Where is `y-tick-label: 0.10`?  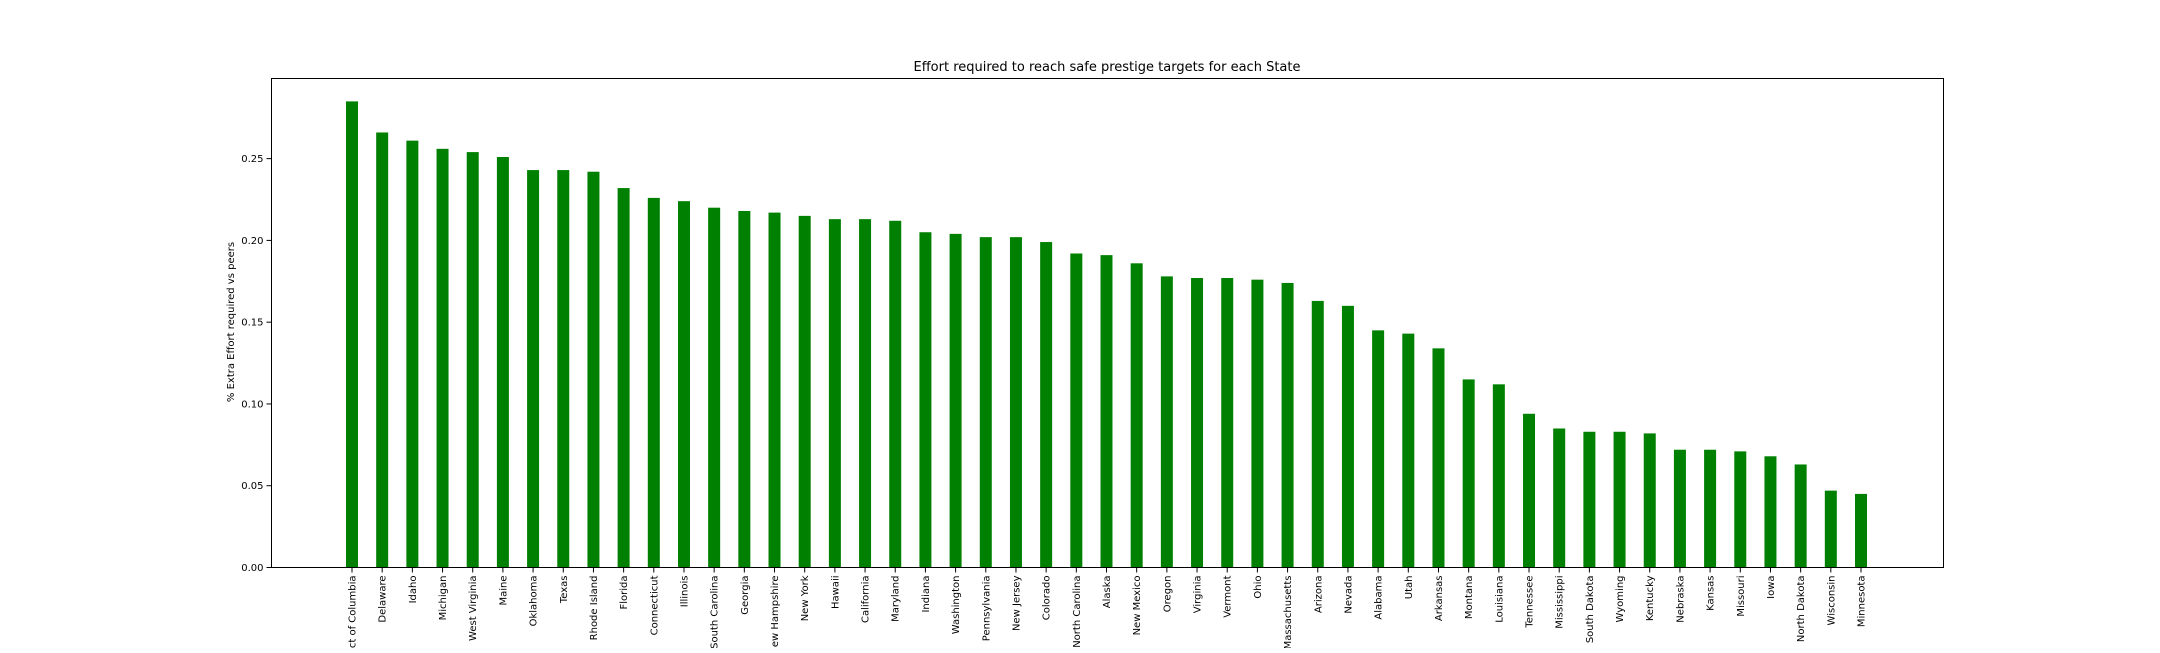 y-tick-label: 0.10 is located at coordinates (252, 404).